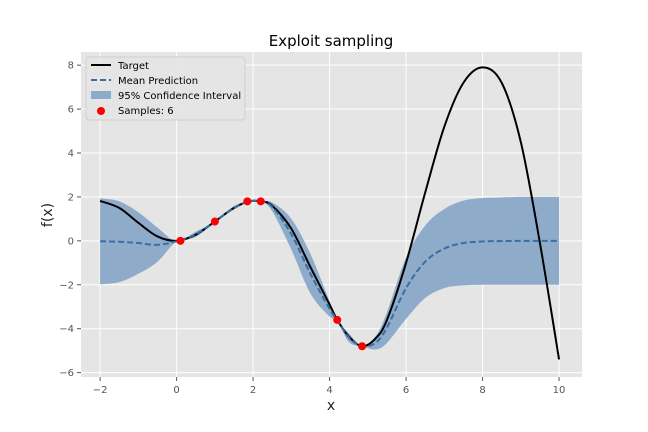 This screenshot has width=648, height=432. I want to click on legend-target-label: Target, so click(133, 66).